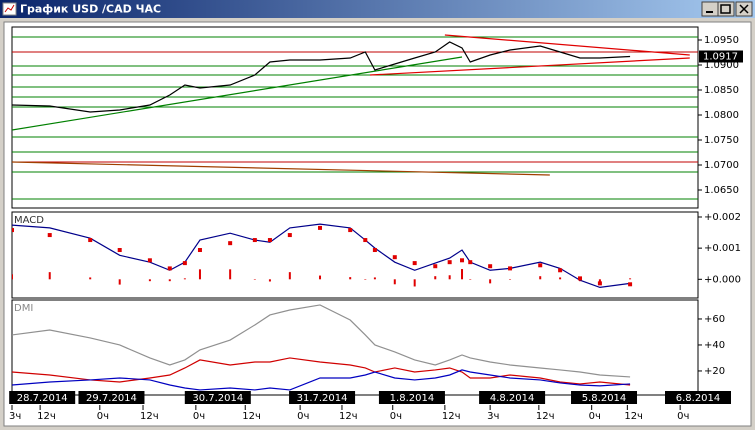 Image resolution: width=755 pixels, height=430 pixels. Describe the element at coordinates (377, 9) in the screenshot. I see `title-bar` at that location.